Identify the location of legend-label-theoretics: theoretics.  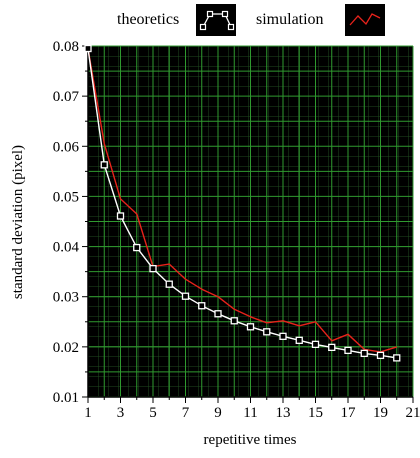
(148, 19).